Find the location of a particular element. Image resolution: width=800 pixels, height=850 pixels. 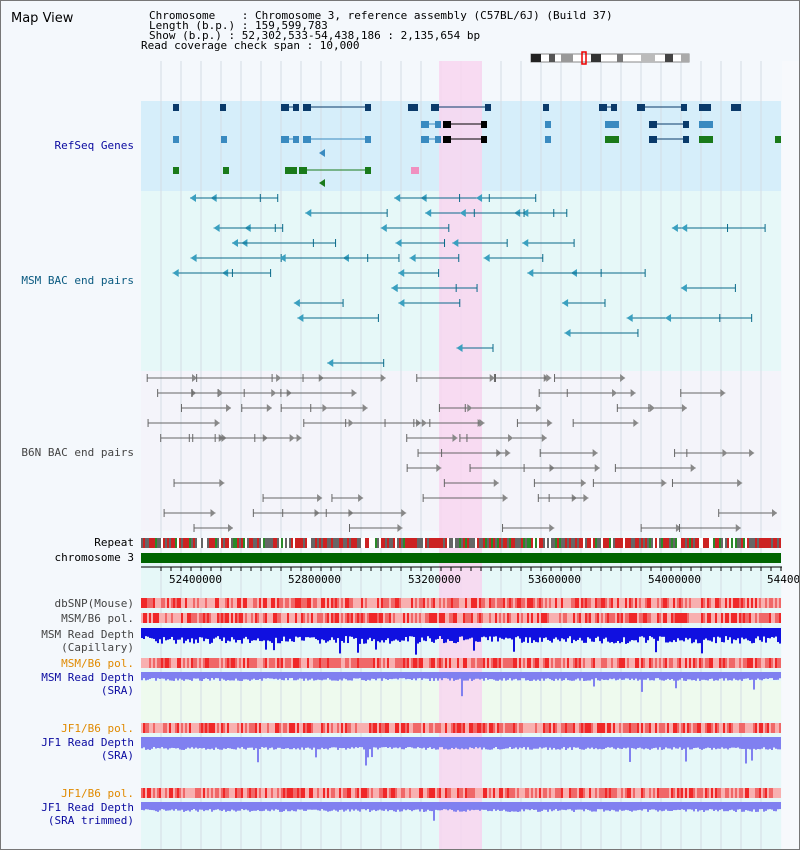

bac-end-marker is located at coordinates (752, 453).